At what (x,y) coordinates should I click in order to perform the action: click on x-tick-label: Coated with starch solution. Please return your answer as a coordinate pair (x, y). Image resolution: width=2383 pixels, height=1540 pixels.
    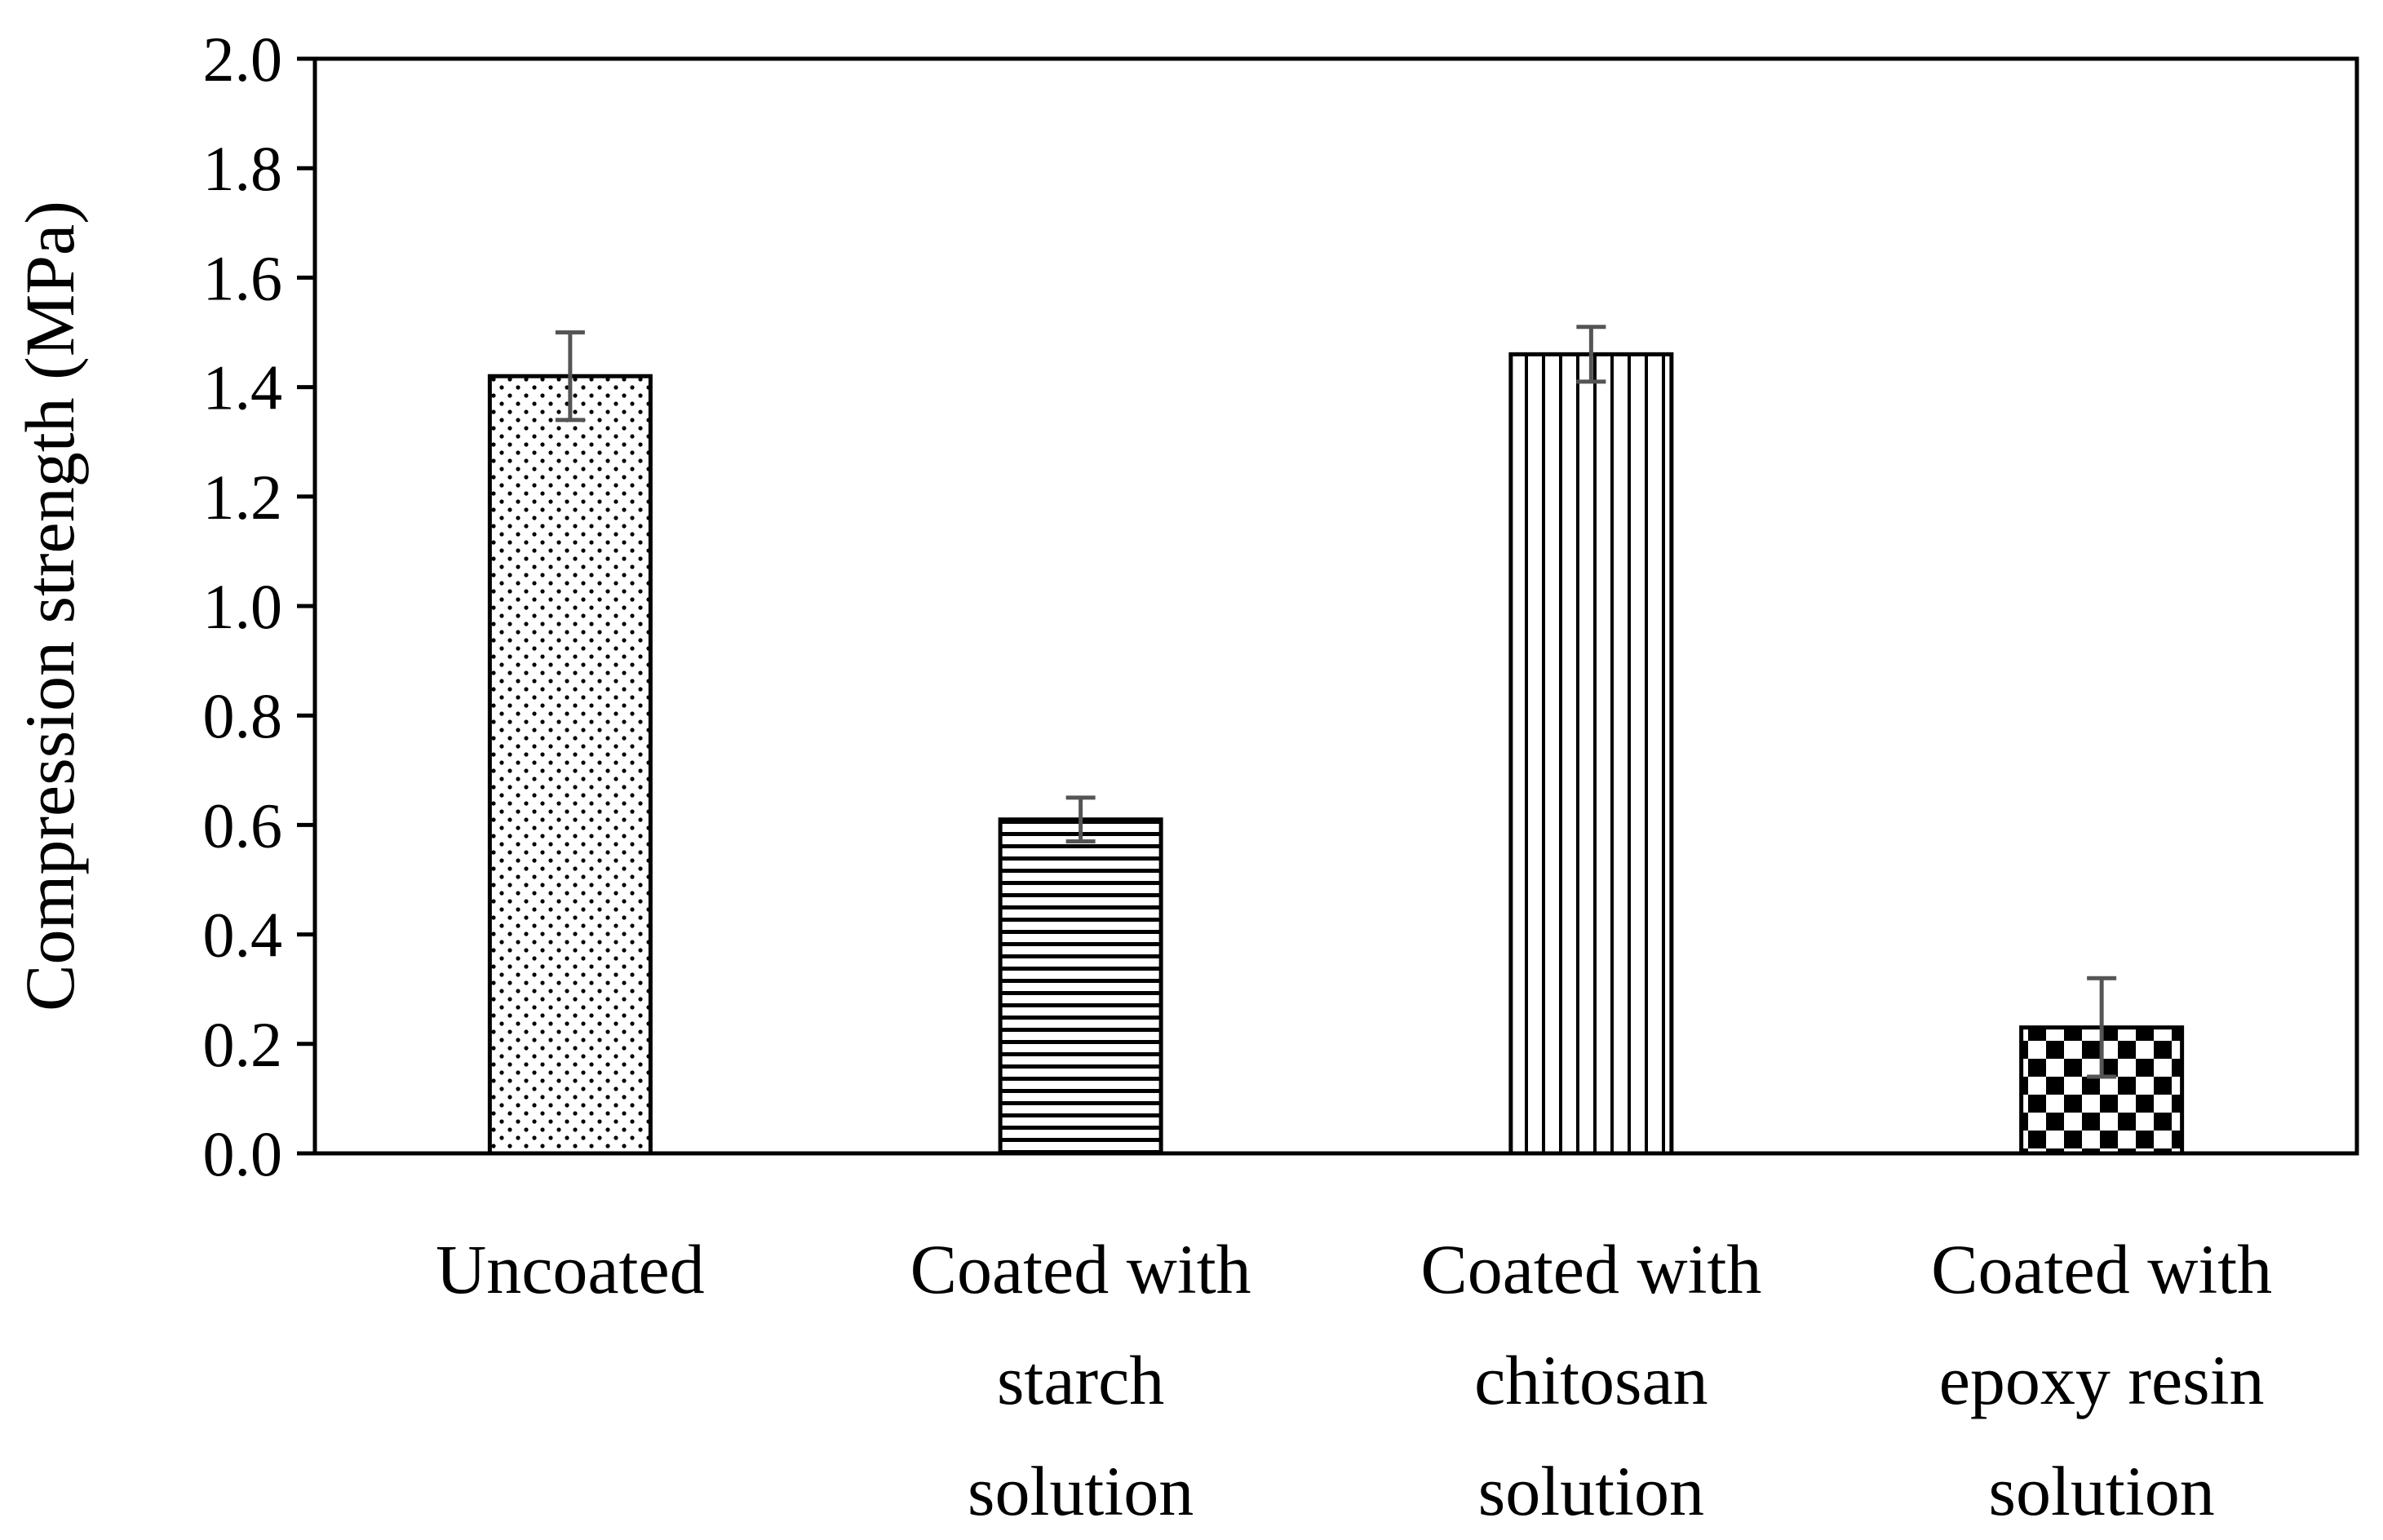
    Looking at the image, I should click on (1080, 1380).